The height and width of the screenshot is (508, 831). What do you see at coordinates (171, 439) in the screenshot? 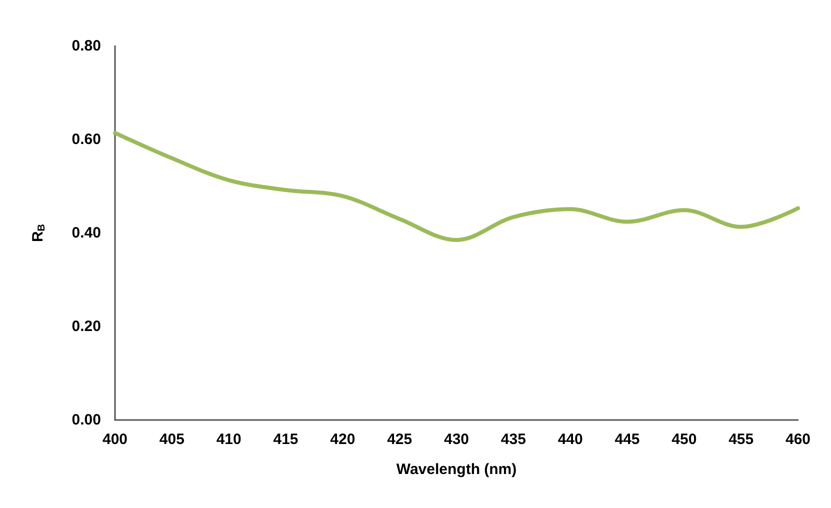
I see `x-tick-label: 405` at bounding box center [171, 439].